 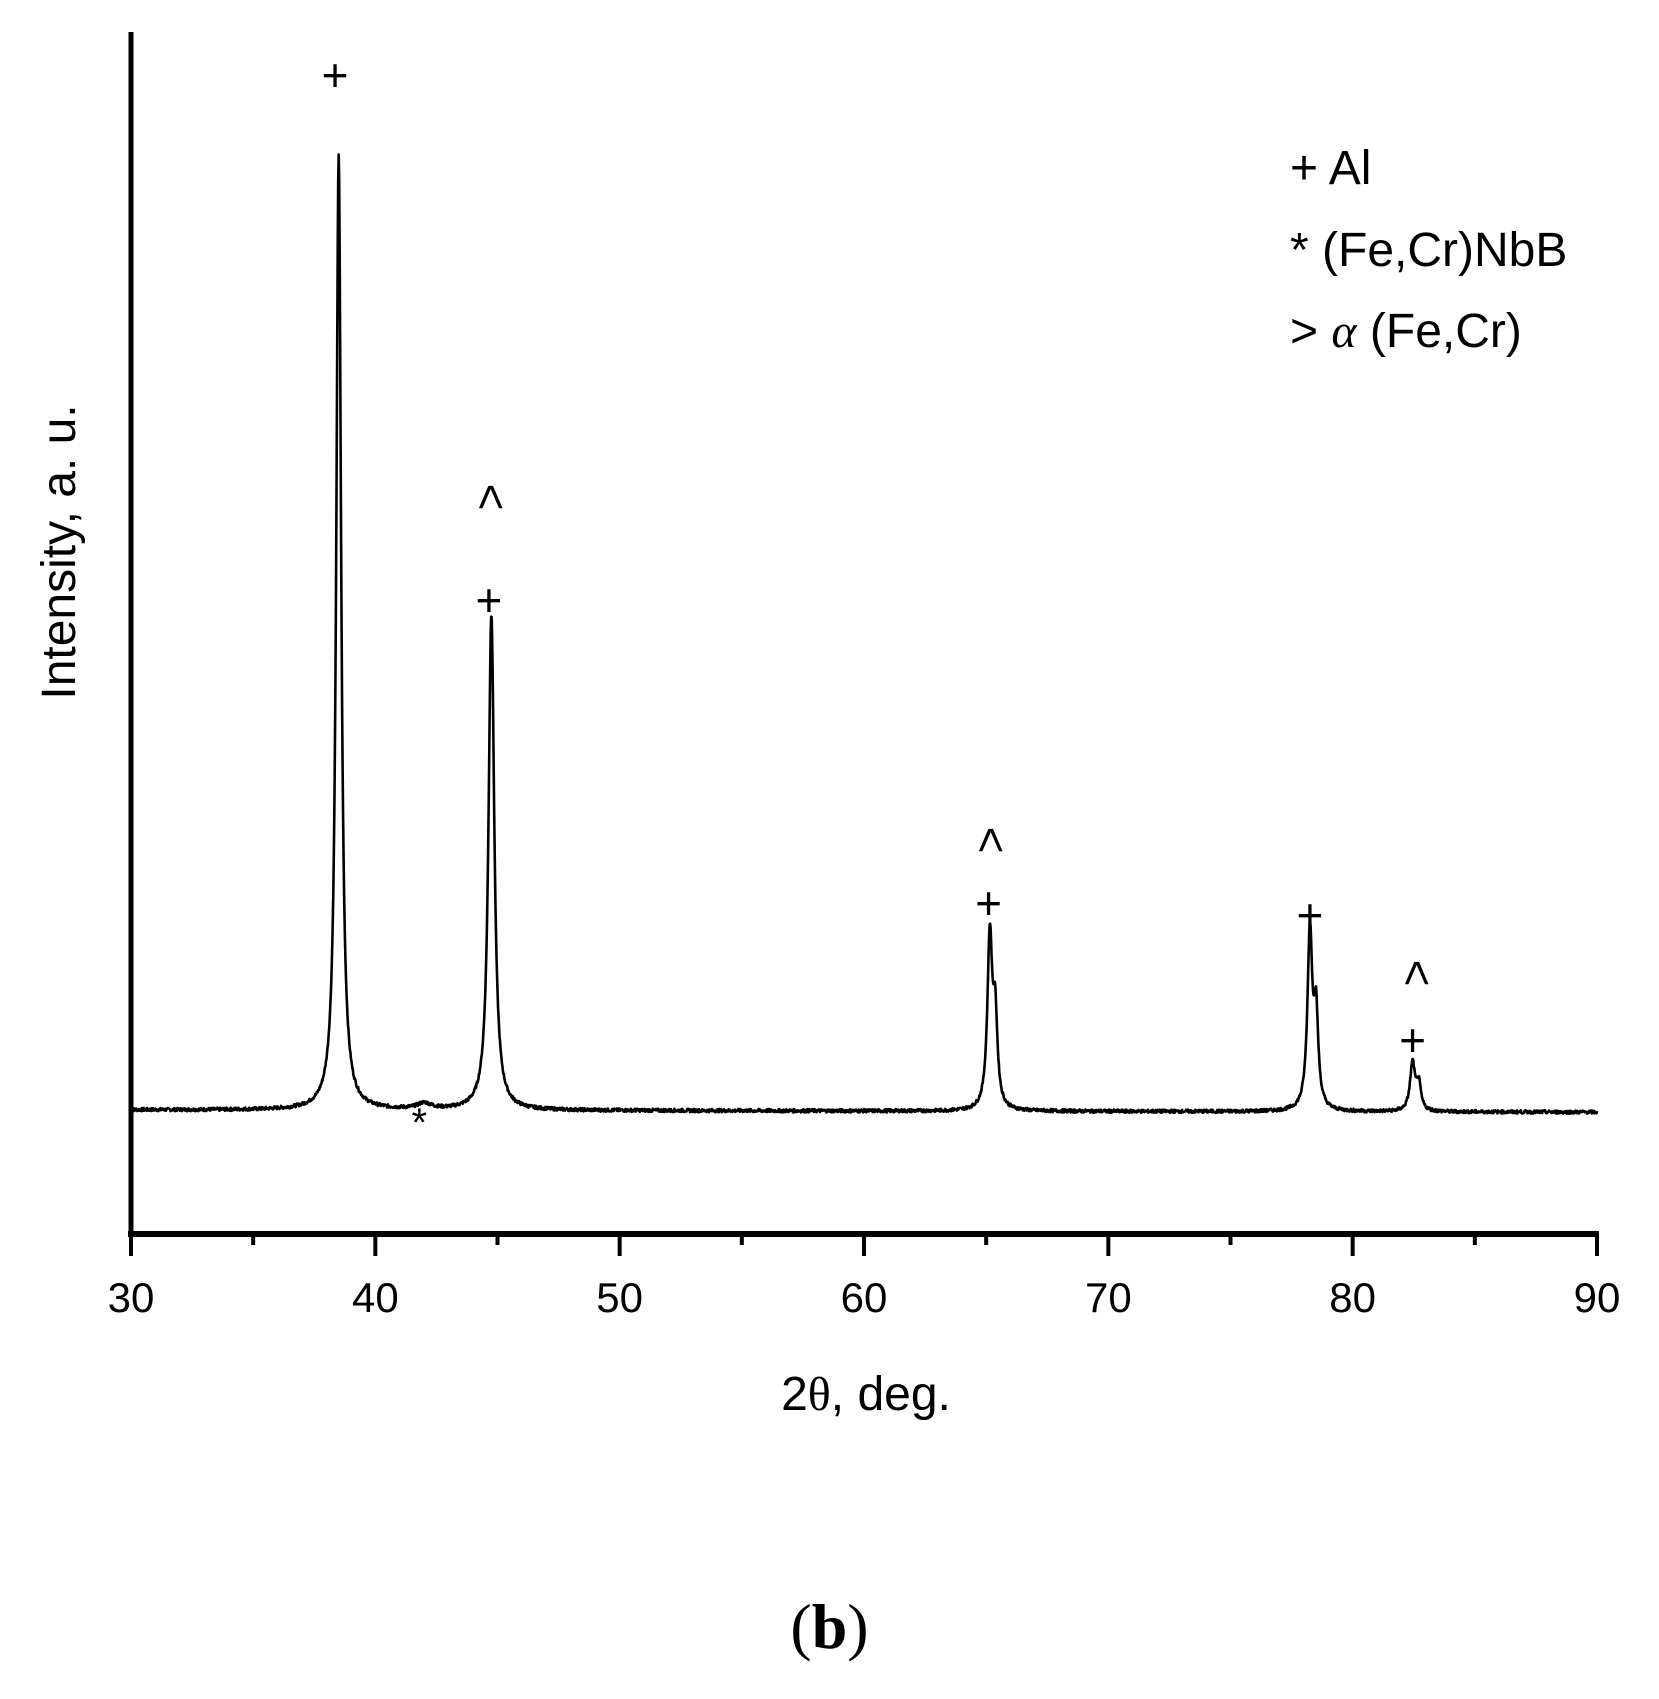 What do you see at coordinates (131, 1297) in the screenshot?
I see `x-tick-label: 30` at bounding box center [131, 1297].